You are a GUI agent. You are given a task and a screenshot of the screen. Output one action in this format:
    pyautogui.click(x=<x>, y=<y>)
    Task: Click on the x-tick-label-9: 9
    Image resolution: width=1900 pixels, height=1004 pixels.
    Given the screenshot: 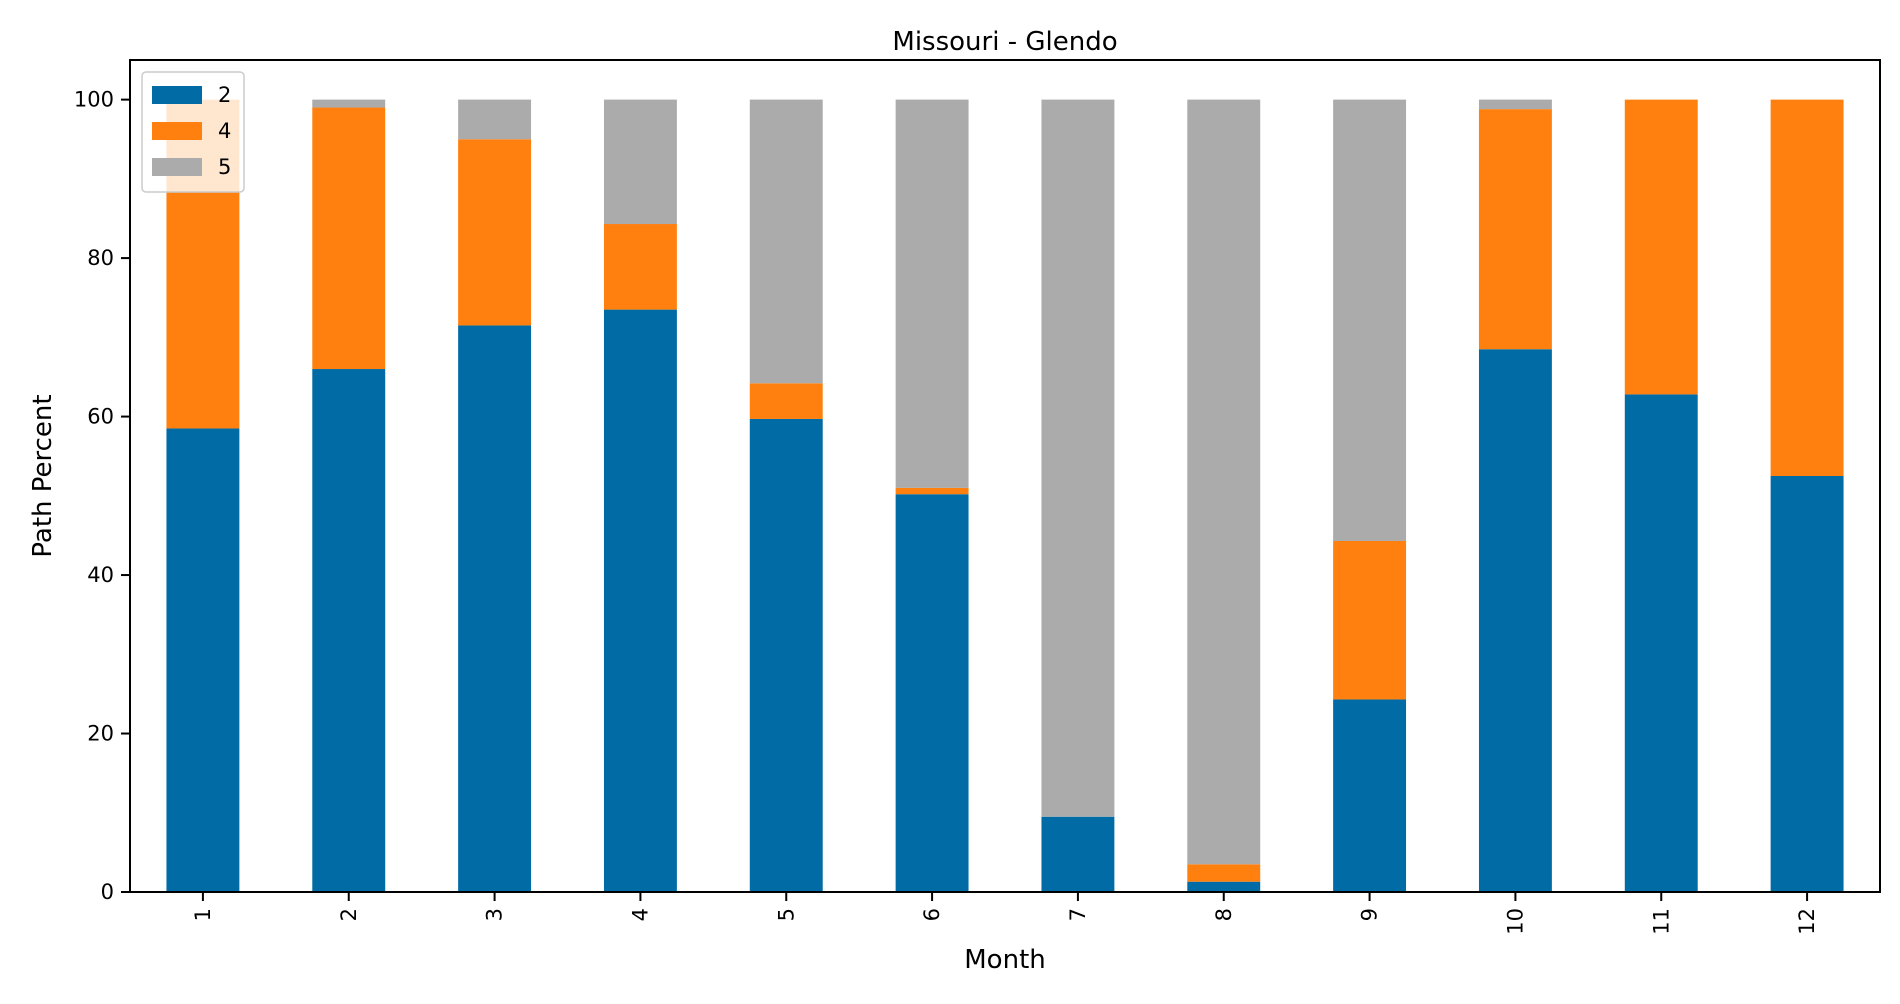 What is the action you would take?
    pyautogui.click(x=1370, y=914)
    